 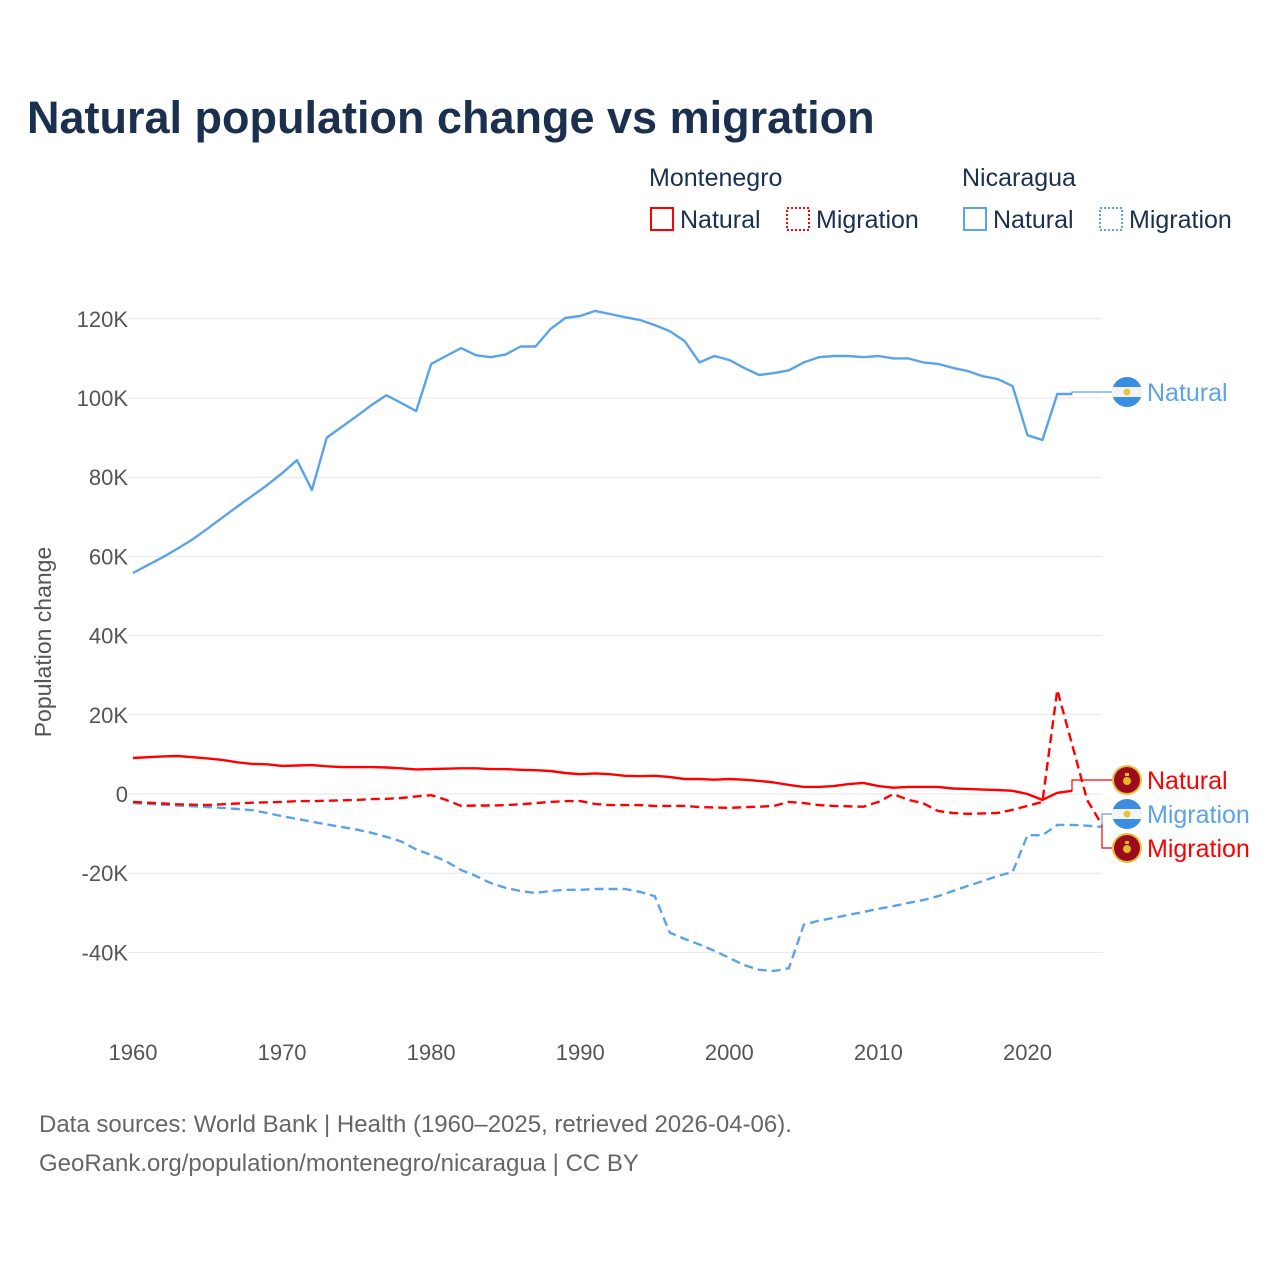 What do you see at coordinates (108, 556) in the screenshot?
I see `y-tick-label: 60K` at bounding box center [108, 556].